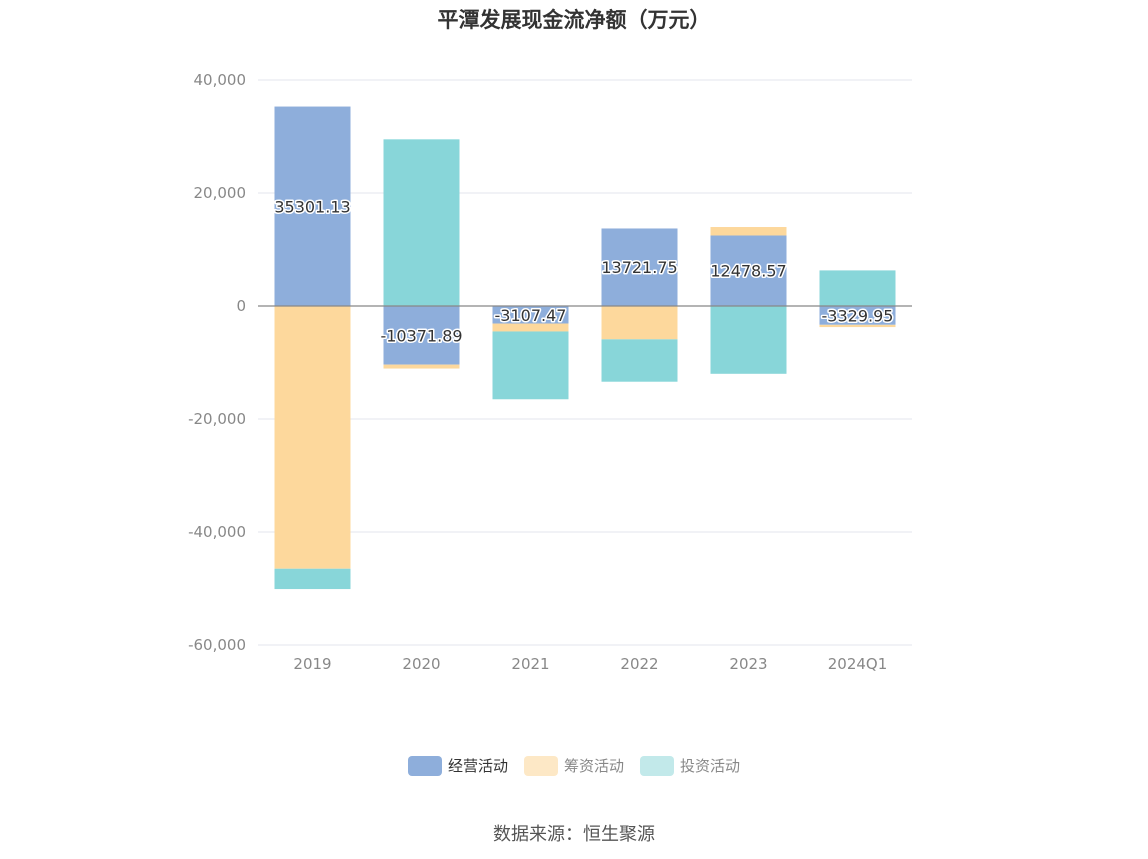  I want to click on bar-经营活动-2020, so click(421, 335).